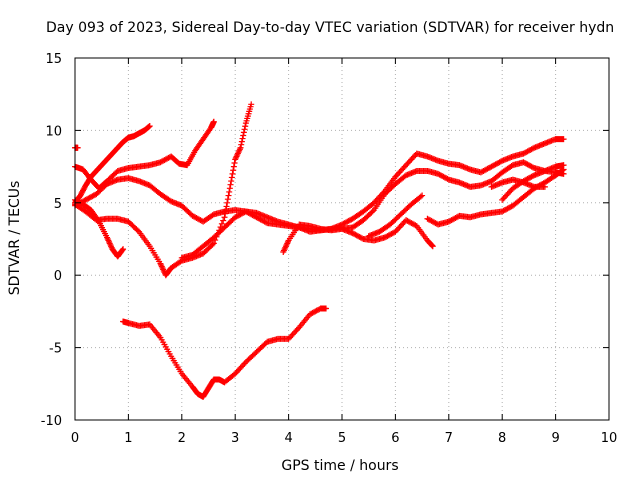 The width and height of the screenshot is (640, 480). I want to click on x-tick-label: 7, so click(449, 438).